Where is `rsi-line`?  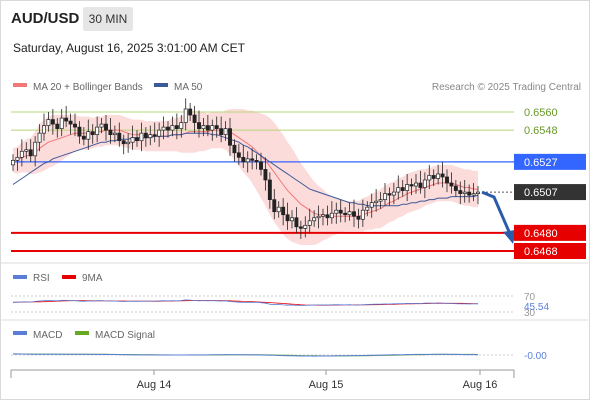
rsi-line is located at coordinates (245, 302).